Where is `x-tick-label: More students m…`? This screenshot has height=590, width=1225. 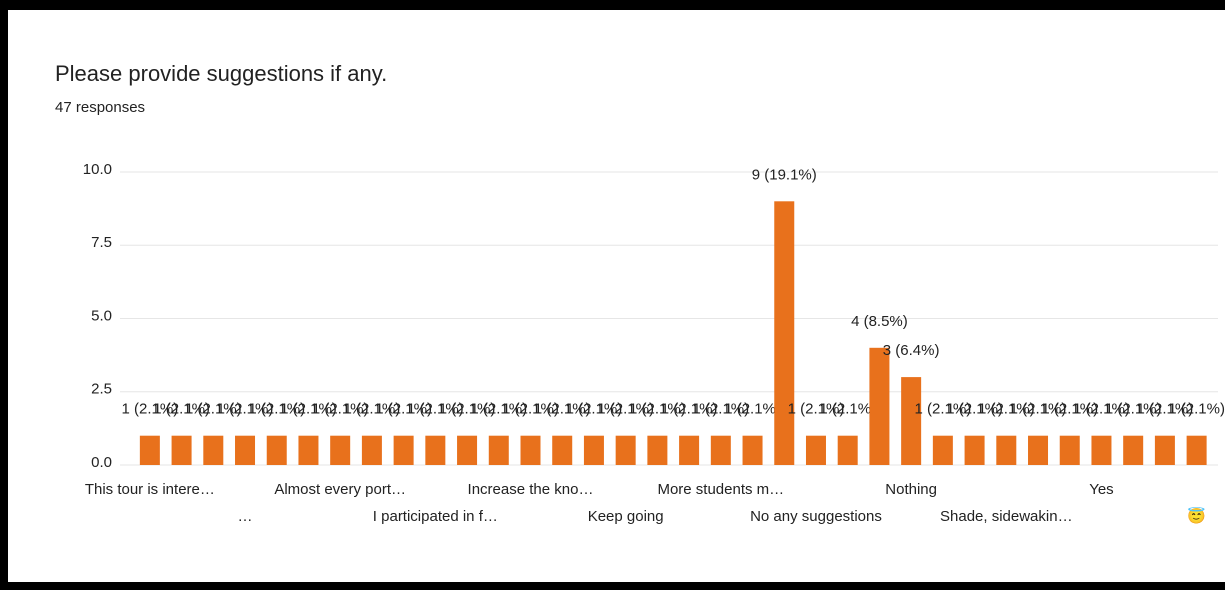 x-tick-label: More students m… is located at coordinates (720, 489).